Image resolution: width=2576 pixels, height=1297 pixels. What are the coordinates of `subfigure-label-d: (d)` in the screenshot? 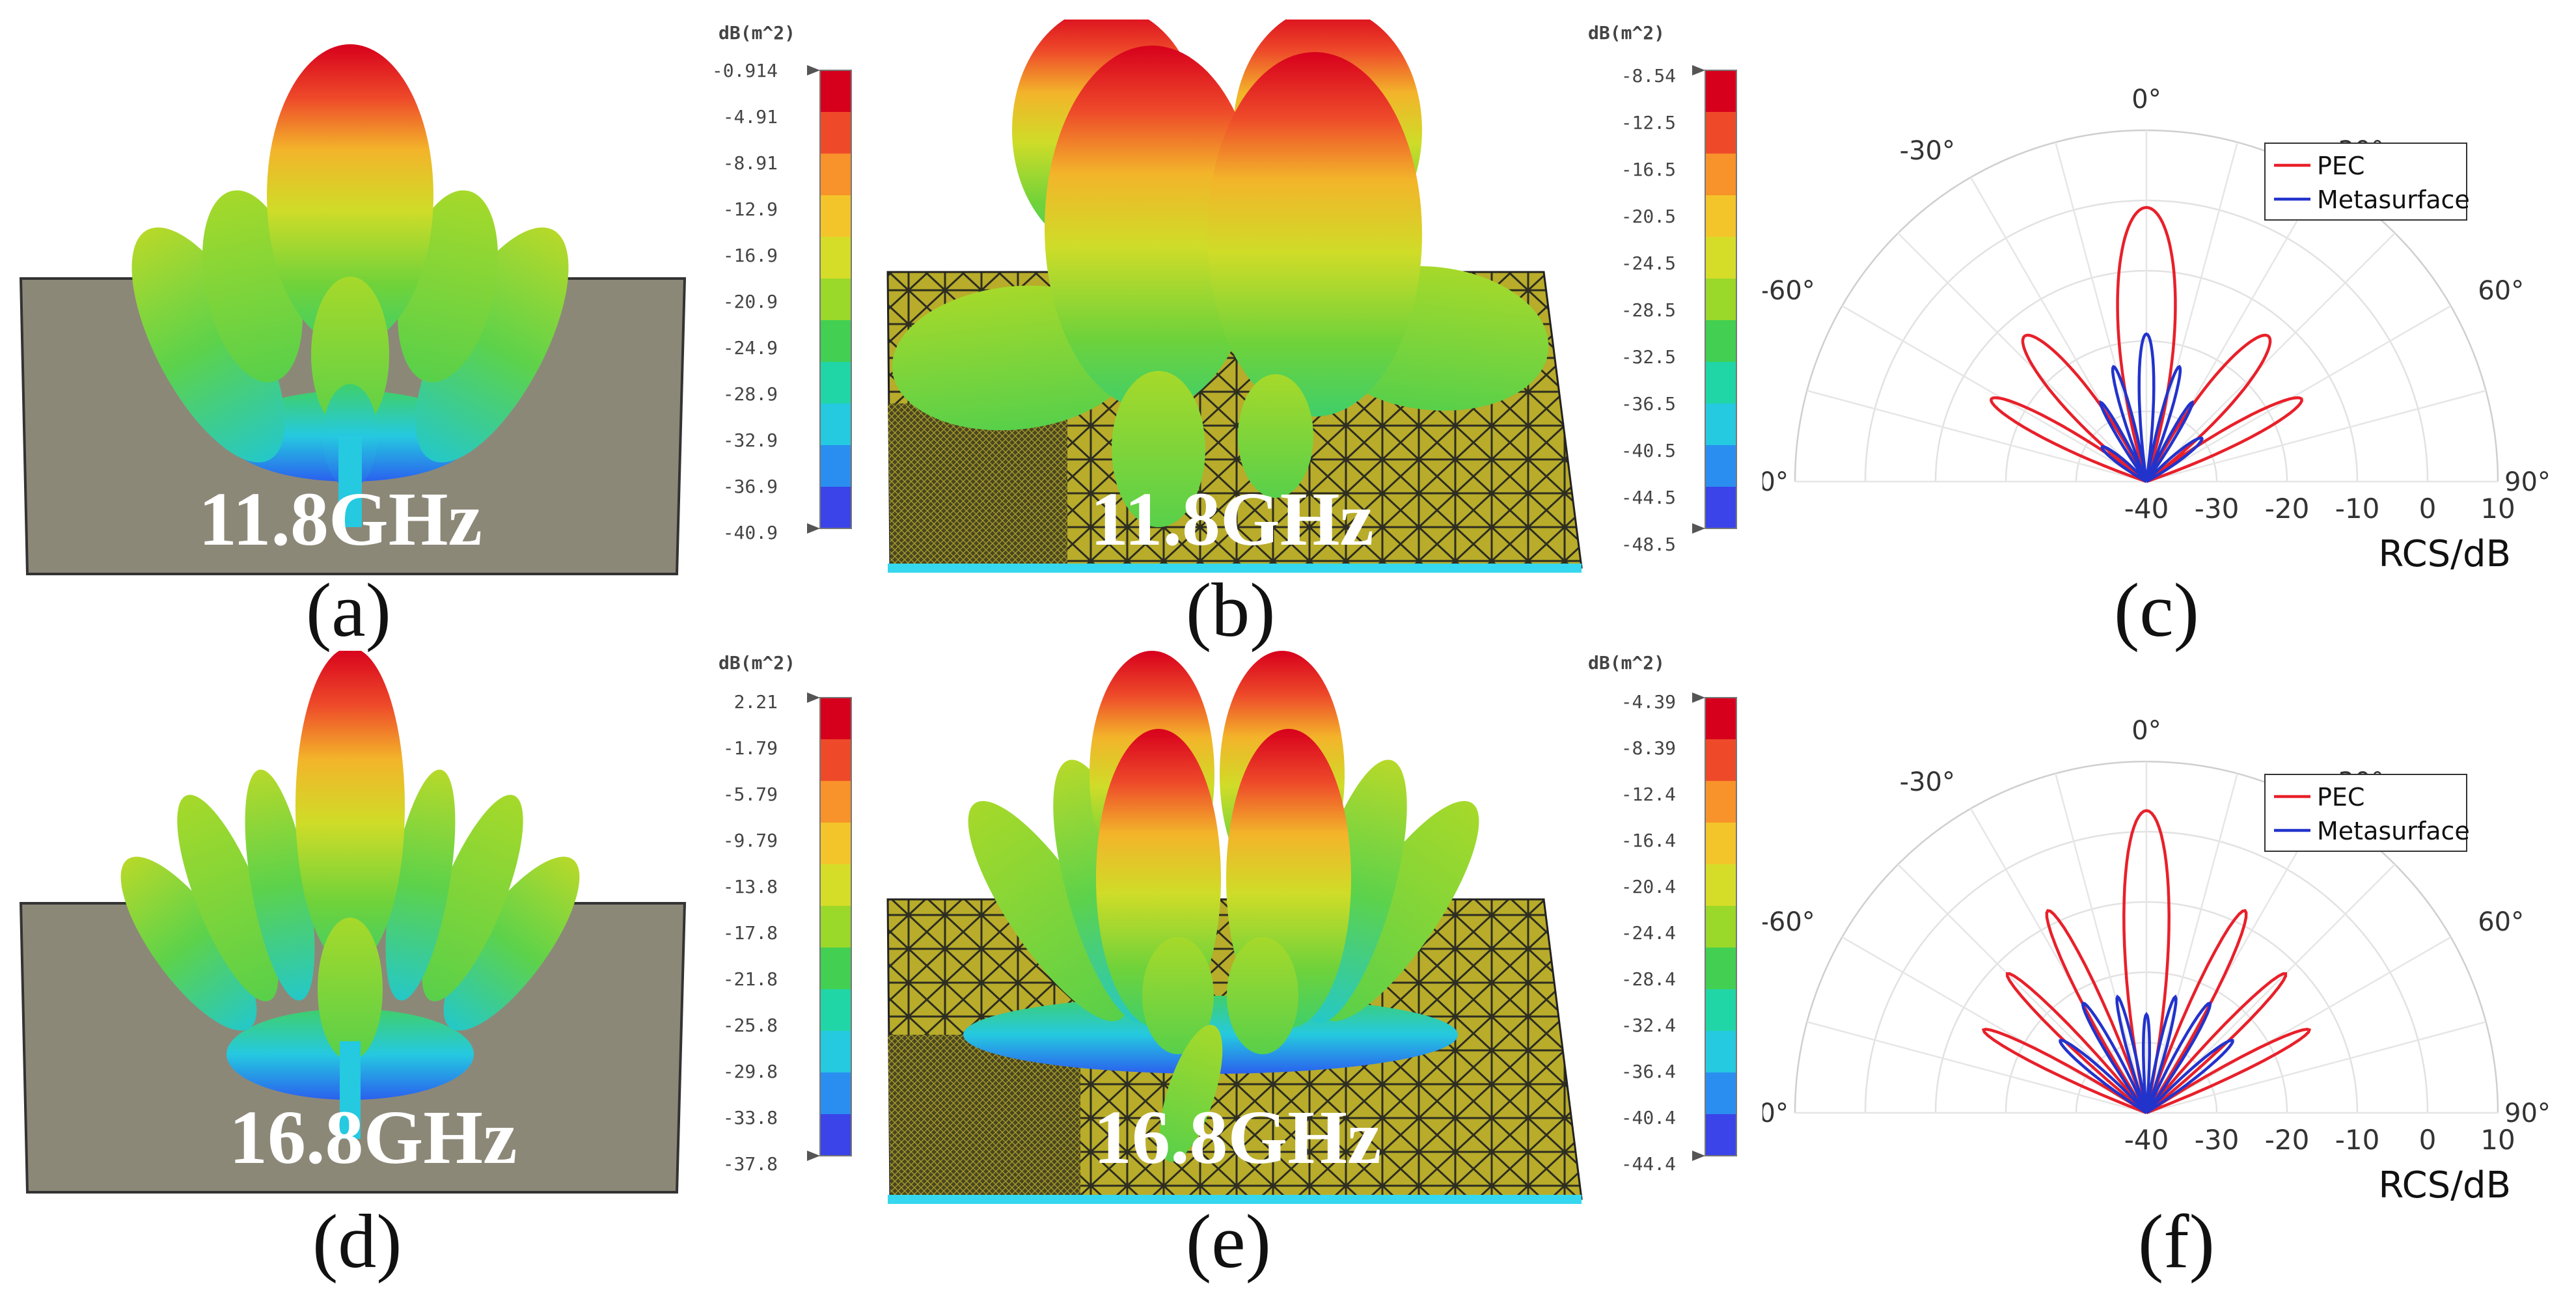 It's located at (357, 1241).